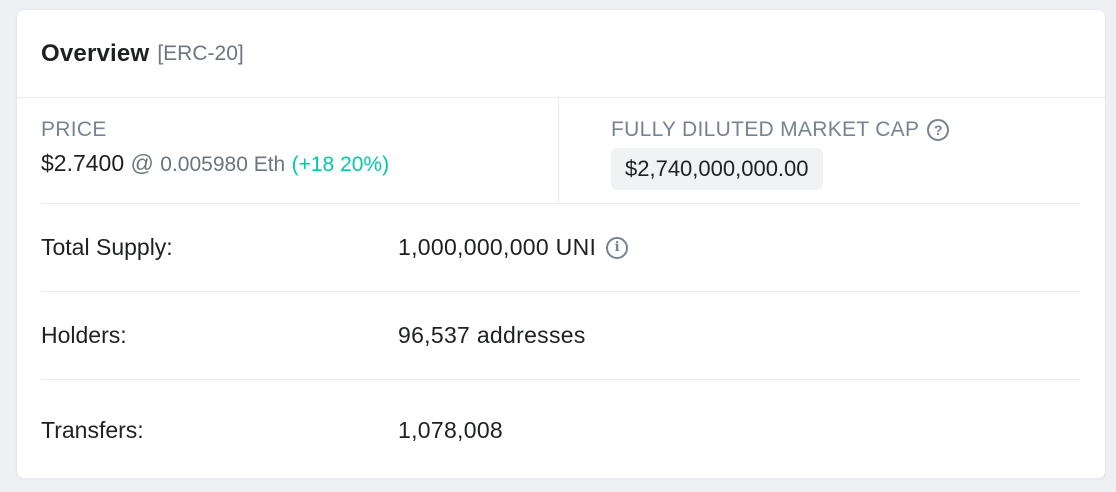  Describe the element at coordinates (95, 53) in the screenshot. I see `card-title: Overview` at that location.